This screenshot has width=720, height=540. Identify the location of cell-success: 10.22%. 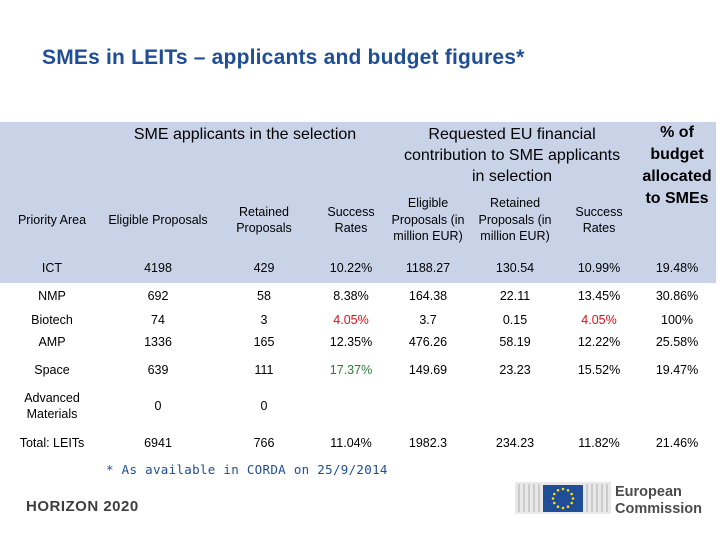
(351, 268).